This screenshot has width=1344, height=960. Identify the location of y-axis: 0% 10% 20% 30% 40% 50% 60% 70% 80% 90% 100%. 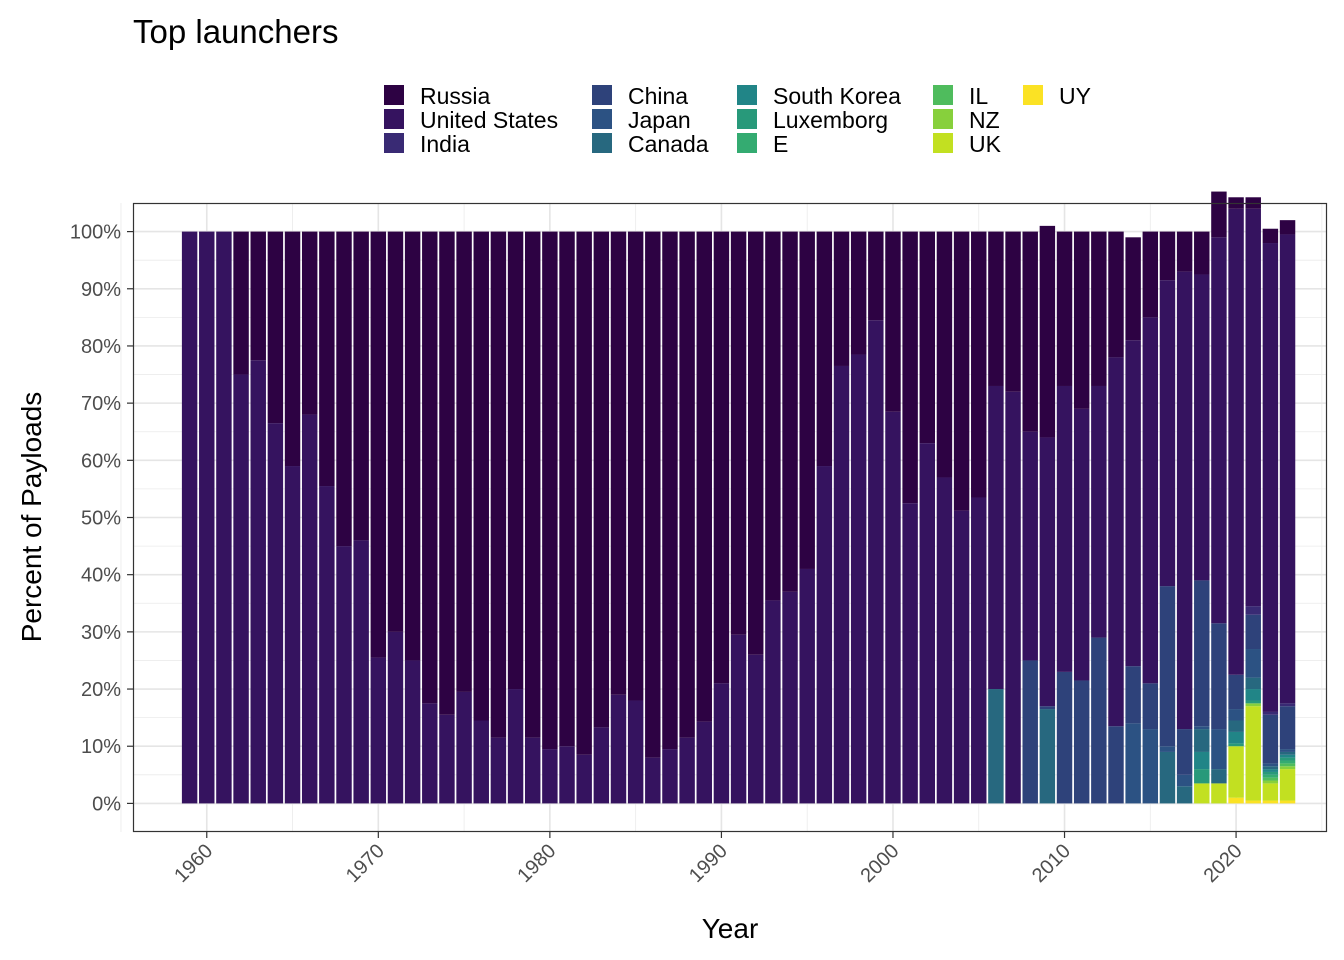
(101, 518).